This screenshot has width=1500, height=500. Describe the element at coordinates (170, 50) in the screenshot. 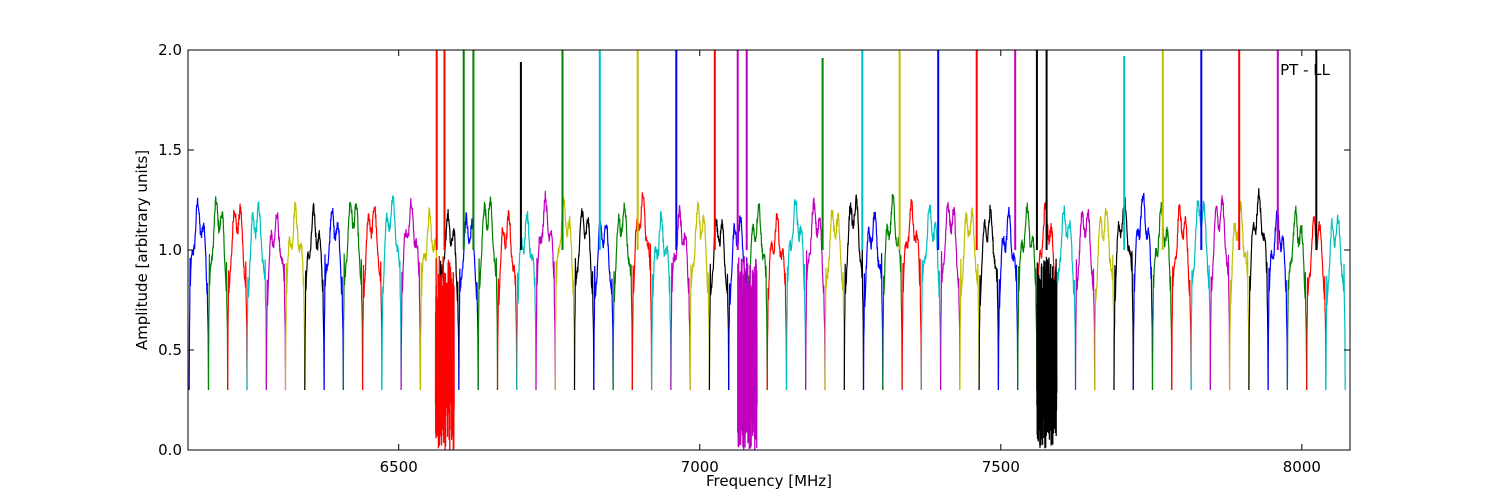

I see `y-tick-label: 2.0` at that location.